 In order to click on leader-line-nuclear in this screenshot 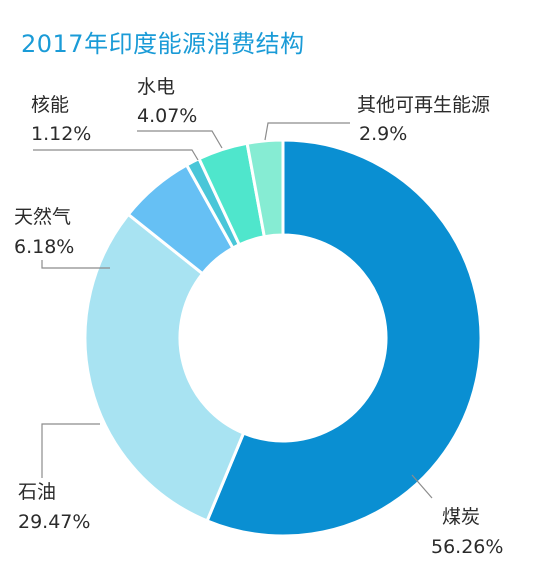, I will do `click(116, 155)`.